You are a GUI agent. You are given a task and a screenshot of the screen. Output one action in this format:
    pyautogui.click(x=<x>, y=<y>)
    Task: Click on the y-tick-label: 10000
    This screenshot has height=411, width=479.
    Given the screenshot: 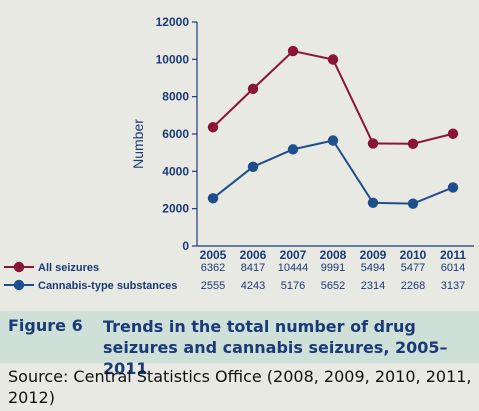 What is the action you would take?
    pyautogui.click(x=173, y=59)
    